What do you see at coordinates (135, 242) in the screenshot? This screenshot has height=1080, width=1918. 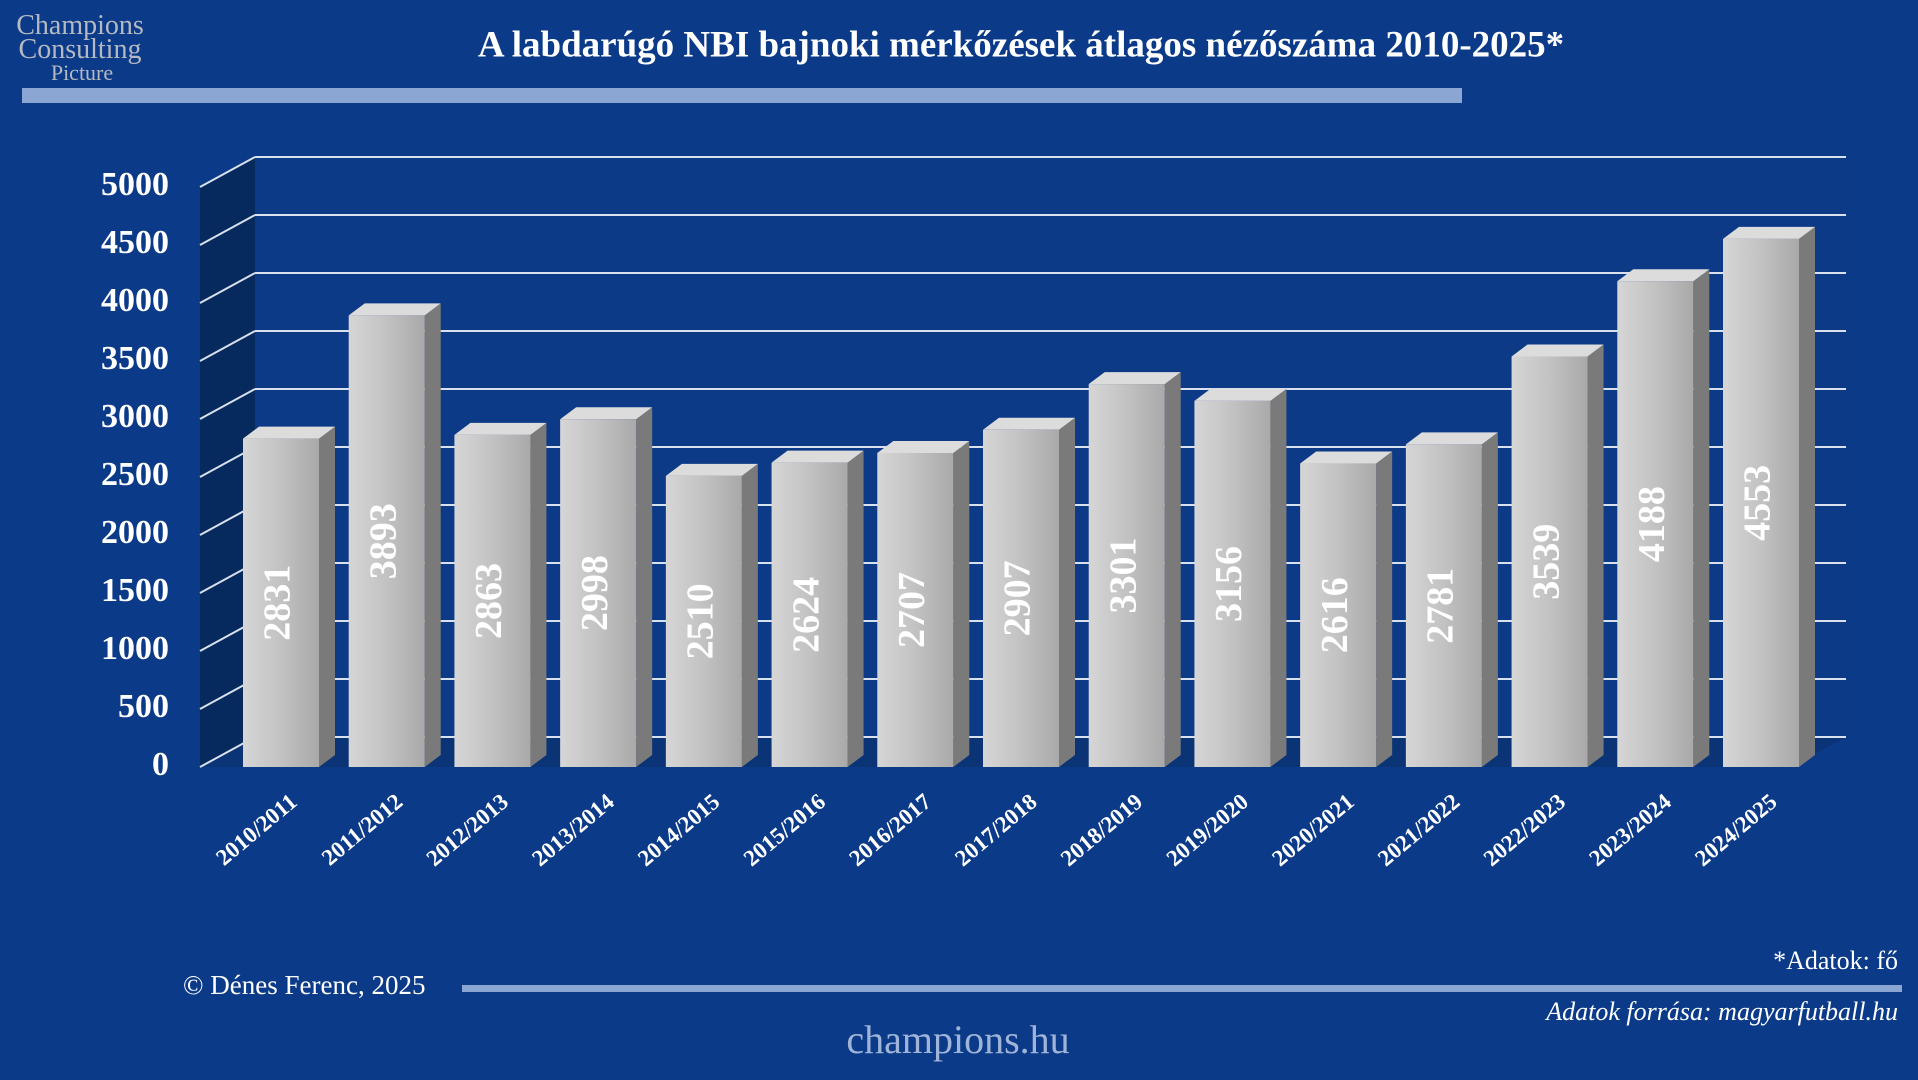 I see `y-tick-label: 4500` at bounding box center [135, 242].